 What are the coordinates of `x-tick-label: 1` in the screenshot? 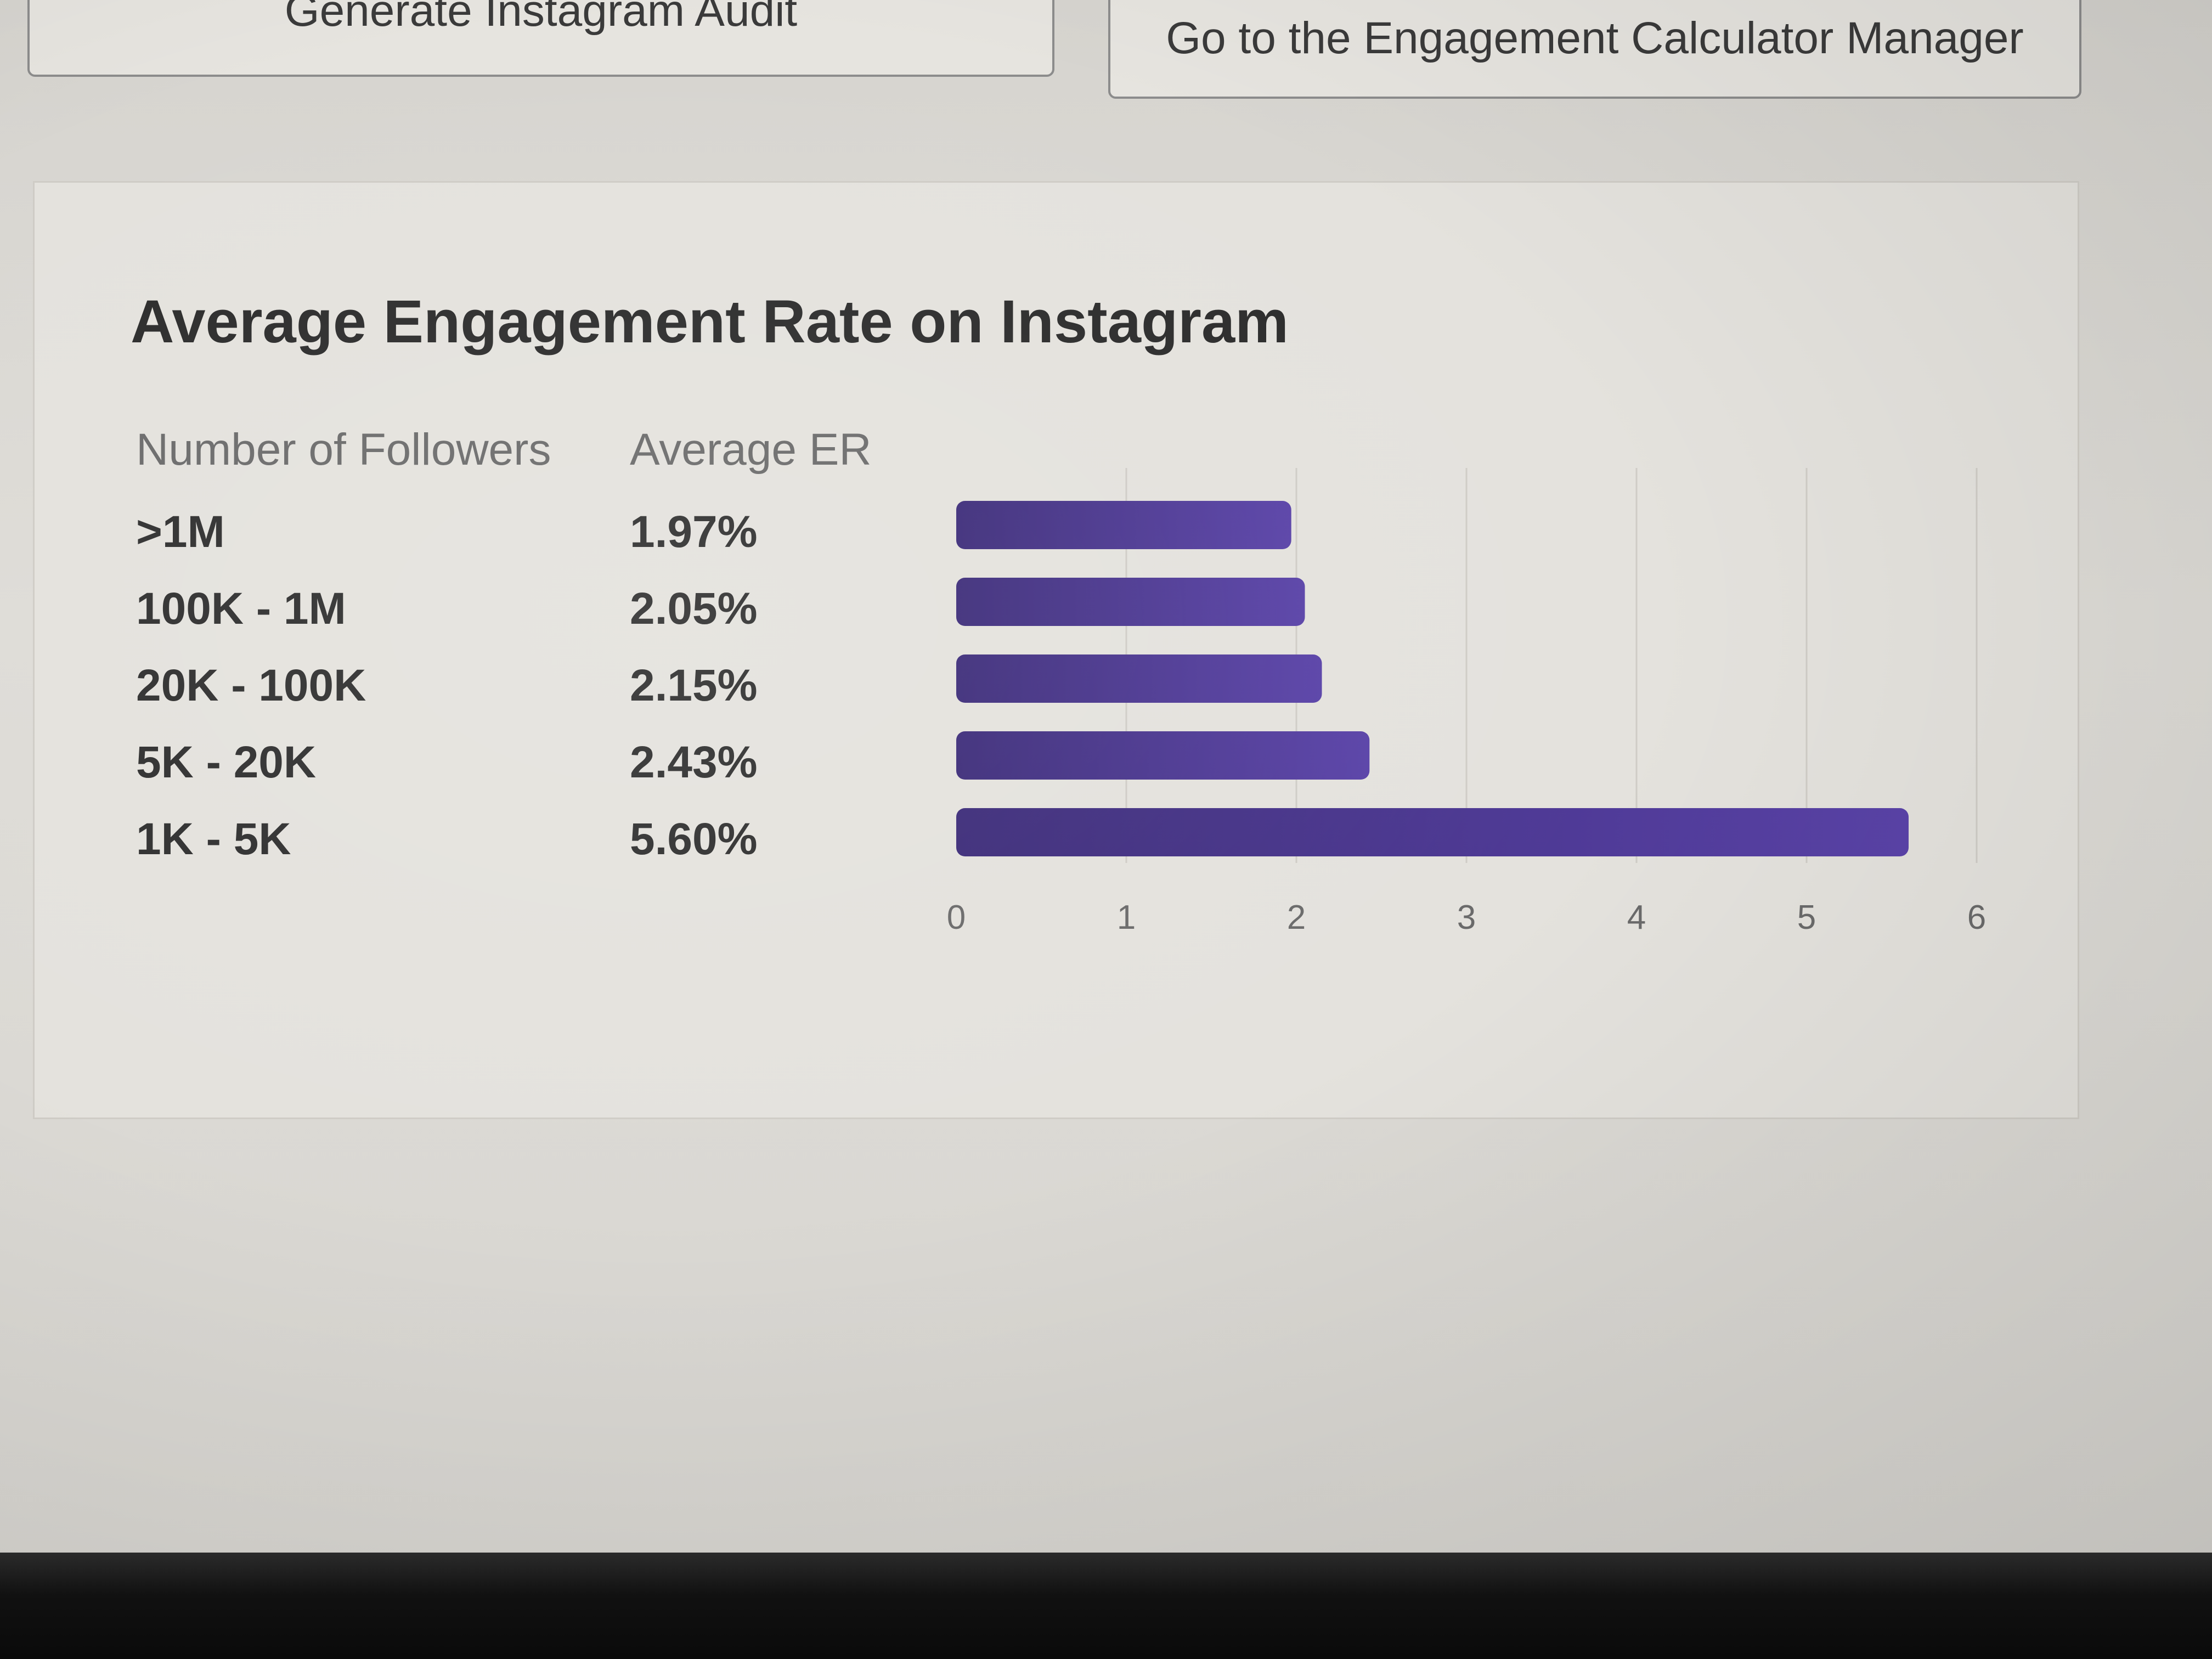 It's located at (1126, 917).